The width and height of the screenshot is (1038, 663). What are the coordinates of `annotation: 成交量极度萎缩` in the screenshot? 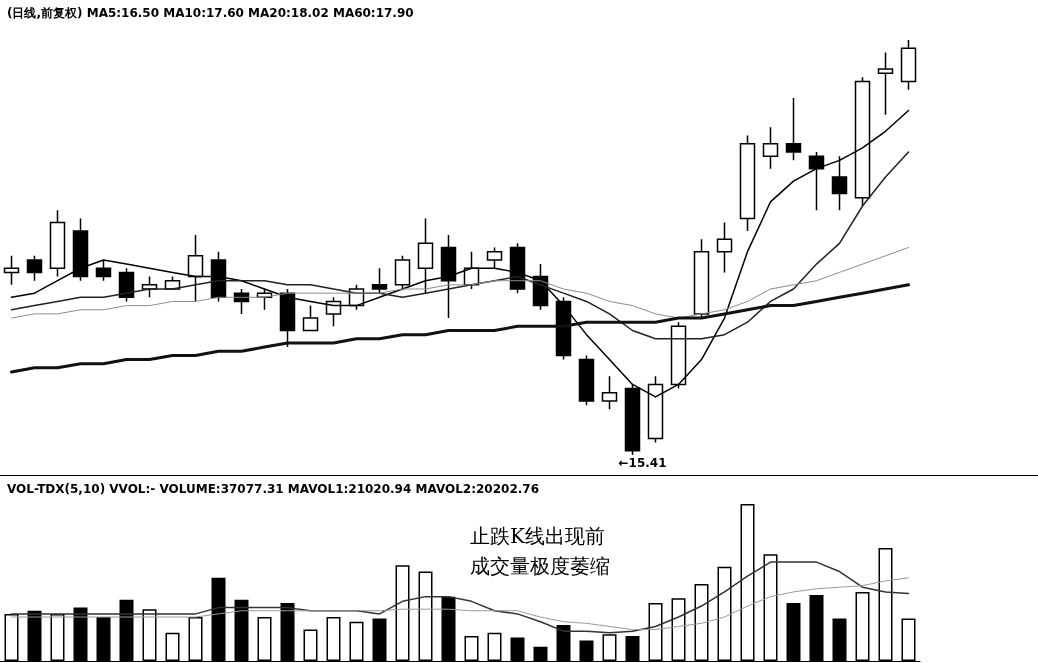 It's located at (540, 566).